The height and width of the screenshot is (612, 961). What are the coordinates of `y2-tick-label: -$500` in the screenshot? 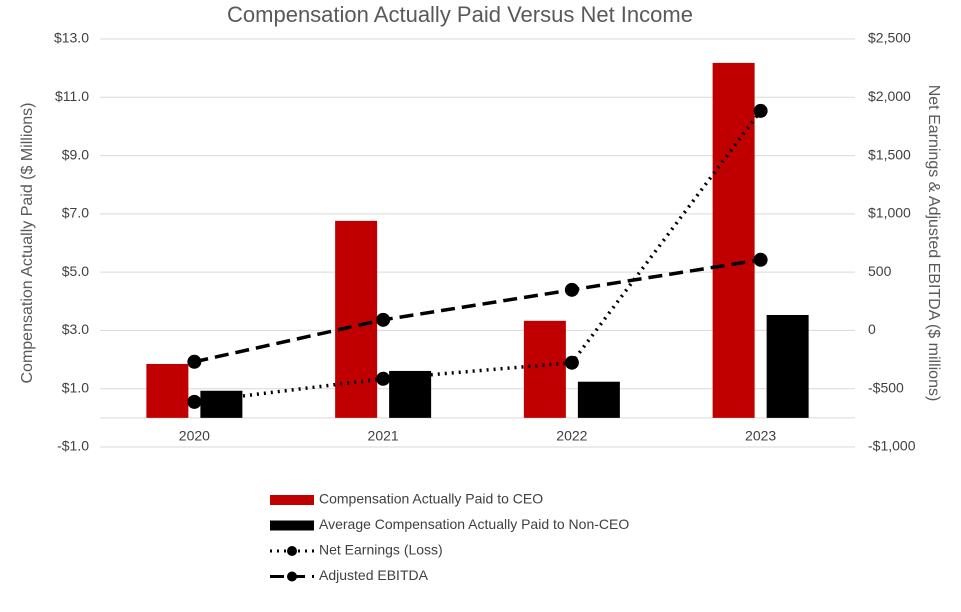 It's located at (886, 387).